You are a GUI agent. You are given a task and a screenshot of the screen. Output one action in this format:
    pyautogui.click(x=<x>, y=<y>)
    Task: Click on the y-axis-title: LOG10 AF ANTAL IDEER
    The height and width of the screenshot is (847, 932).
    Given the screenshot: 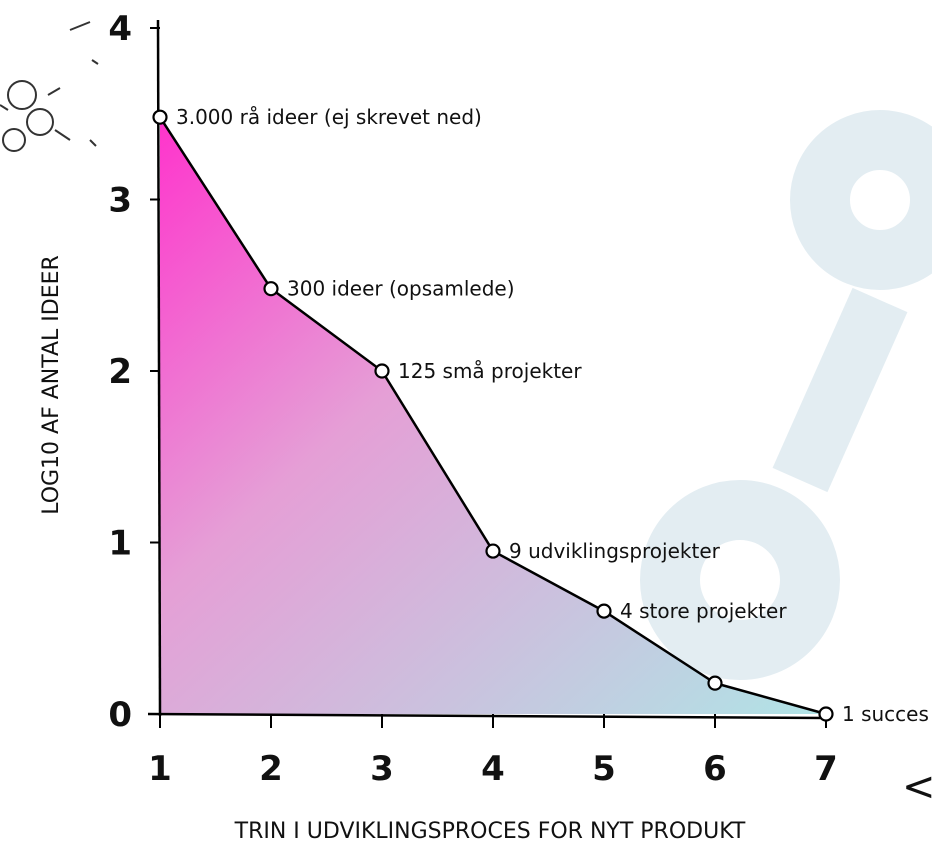 What is the action you would take?
    pyautogui.click(x=51, y=385)
    